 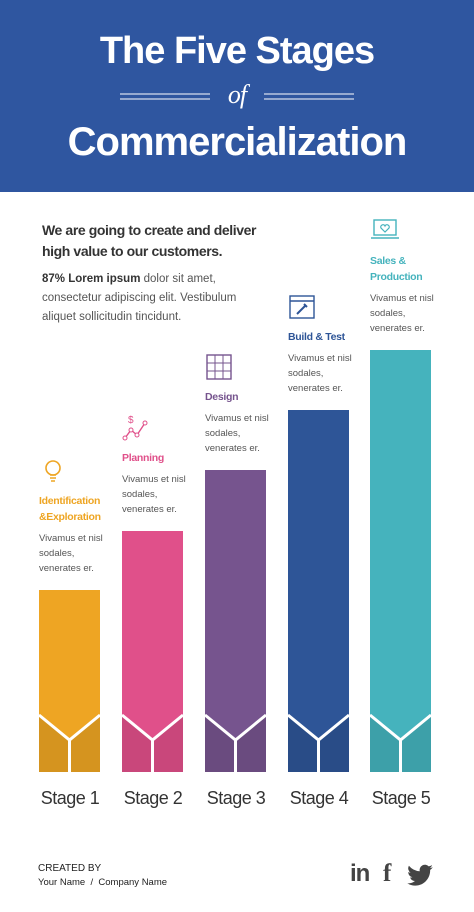 I want to click on social-twitter, so click(x=420, y=876).